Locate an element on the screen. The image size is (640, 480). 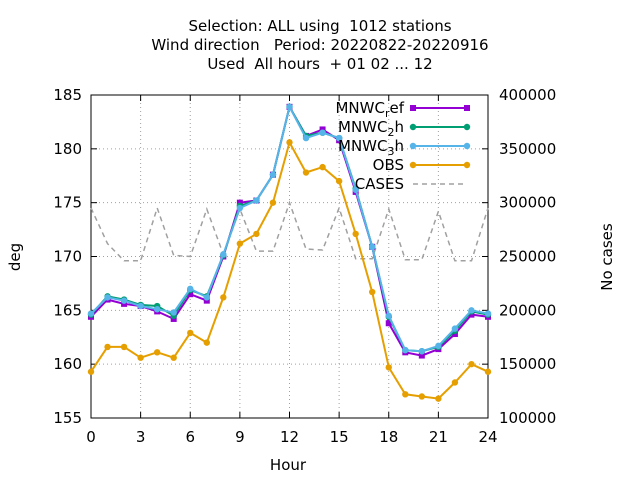
x-axis-label: Hour is located at coordinates (288, 465).